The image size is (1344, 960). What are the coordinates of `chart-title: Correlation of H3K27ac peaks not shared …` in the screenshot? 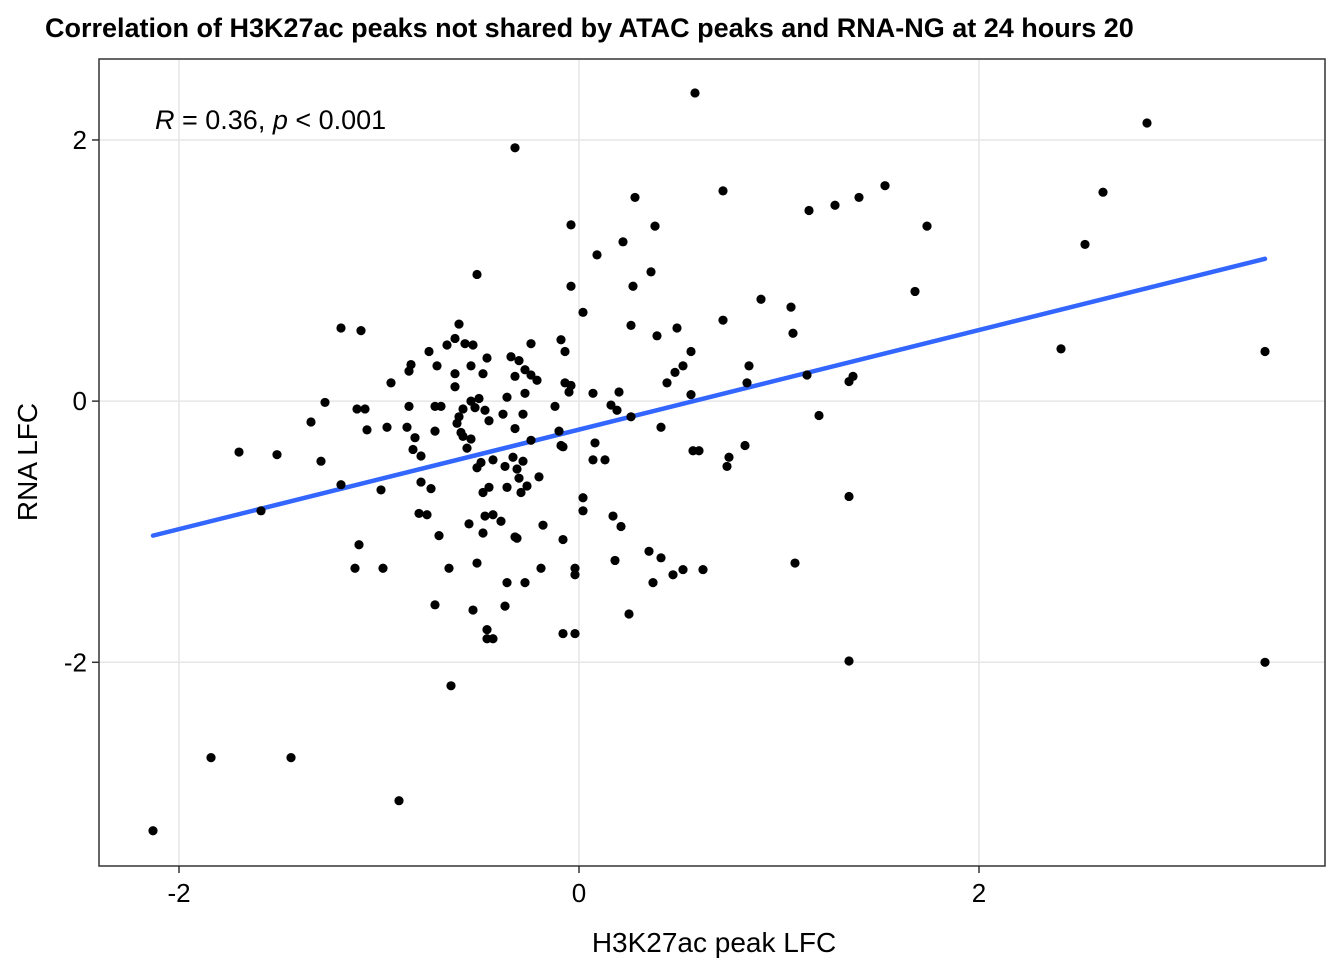 It's located at (589, 28).